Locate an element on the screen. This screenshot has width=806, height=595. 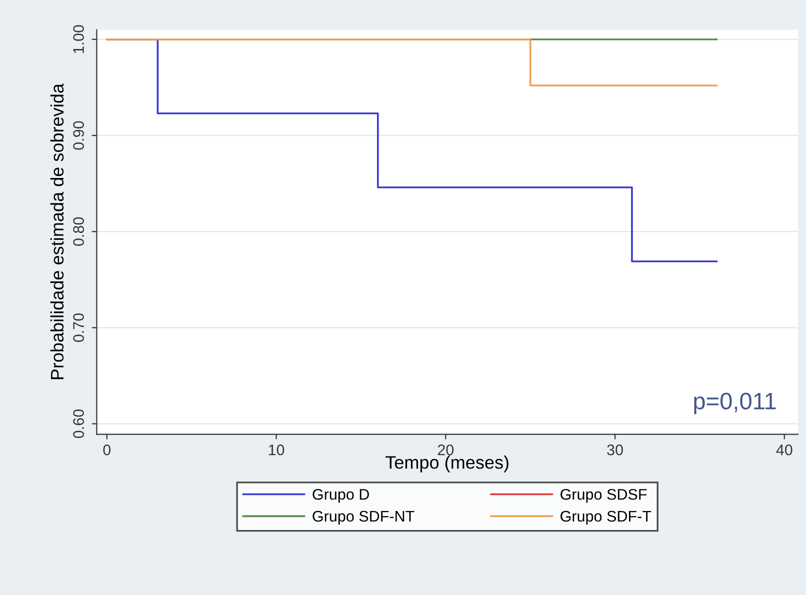
x-tick-label: 40 is located at coordinates (784, 450).